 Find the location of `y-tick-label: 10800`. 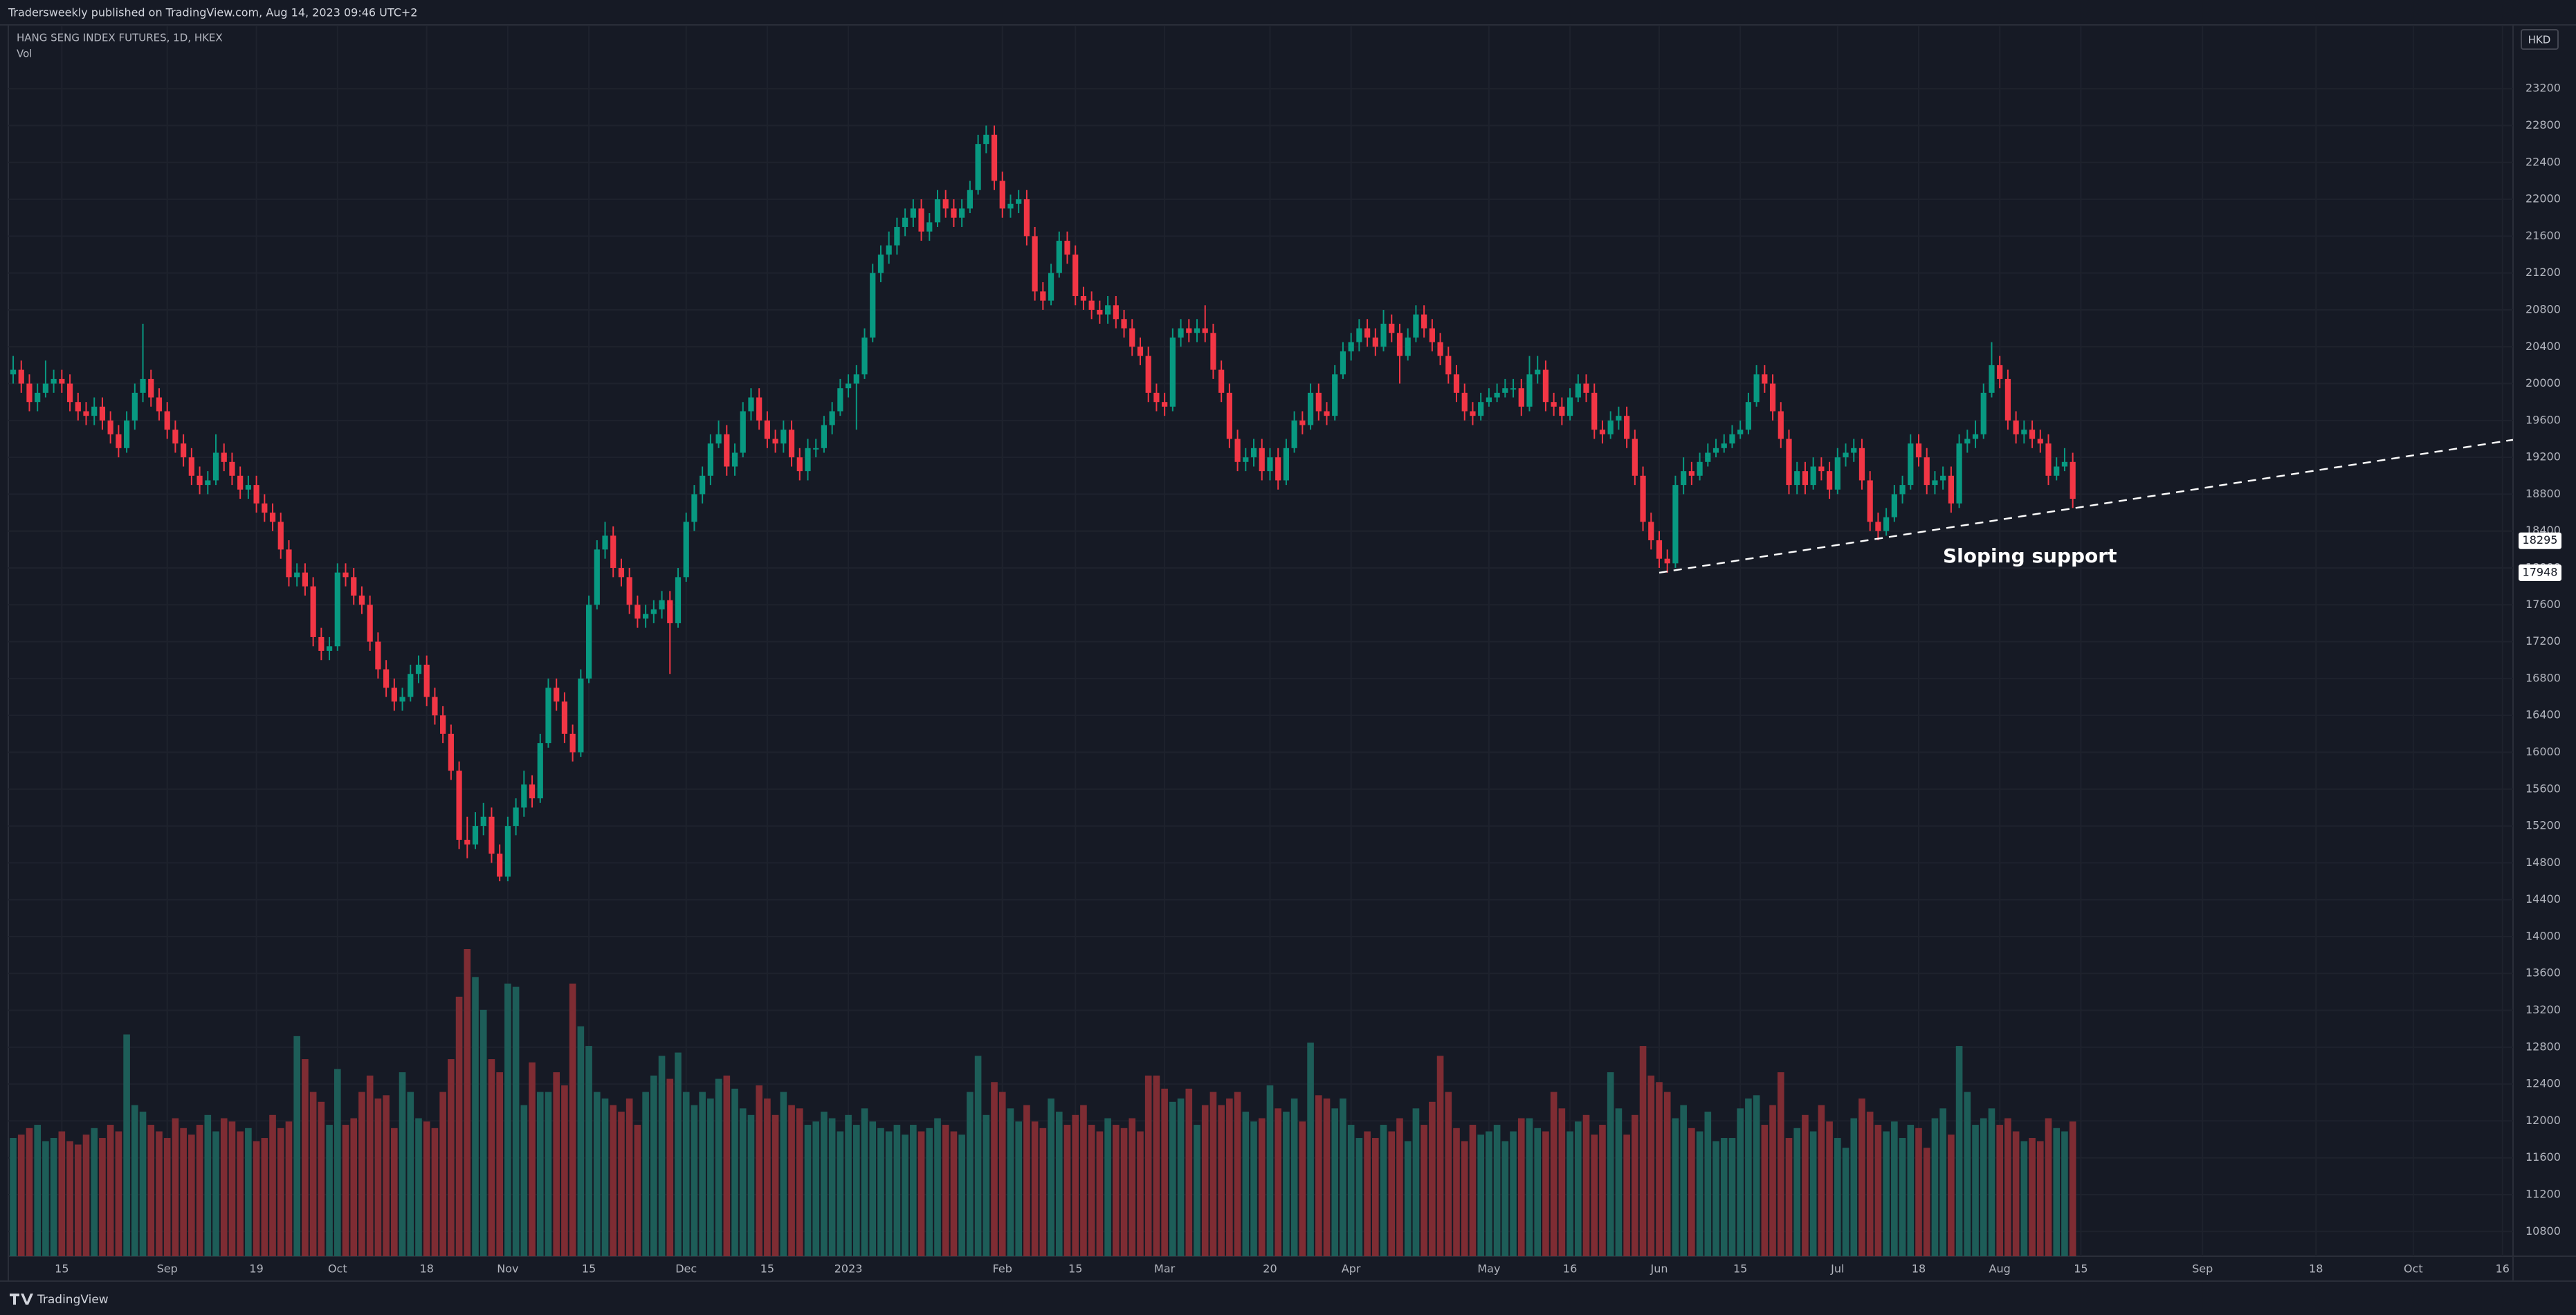

y-tick-label: 10800 is located at coordinates (2543, 1231).